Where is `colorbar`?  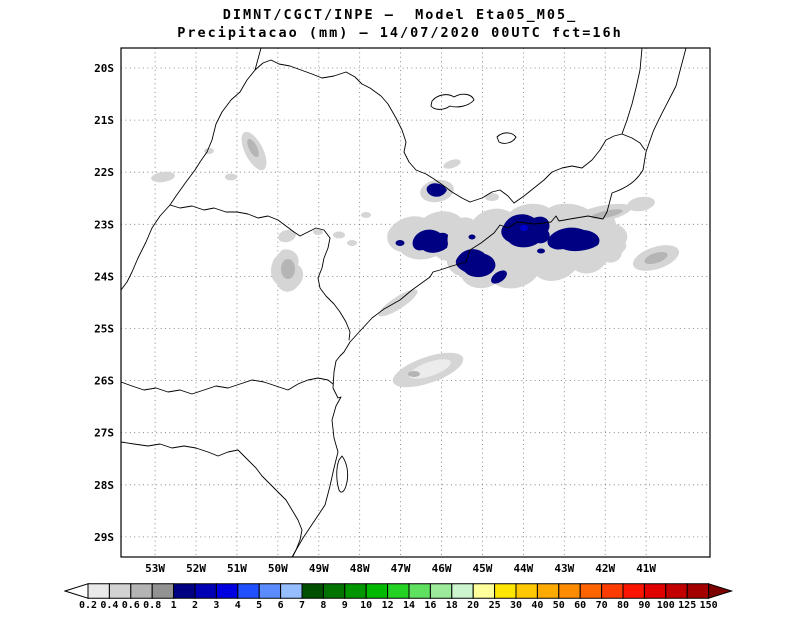 colorbar is located at coordinates (399, 591).